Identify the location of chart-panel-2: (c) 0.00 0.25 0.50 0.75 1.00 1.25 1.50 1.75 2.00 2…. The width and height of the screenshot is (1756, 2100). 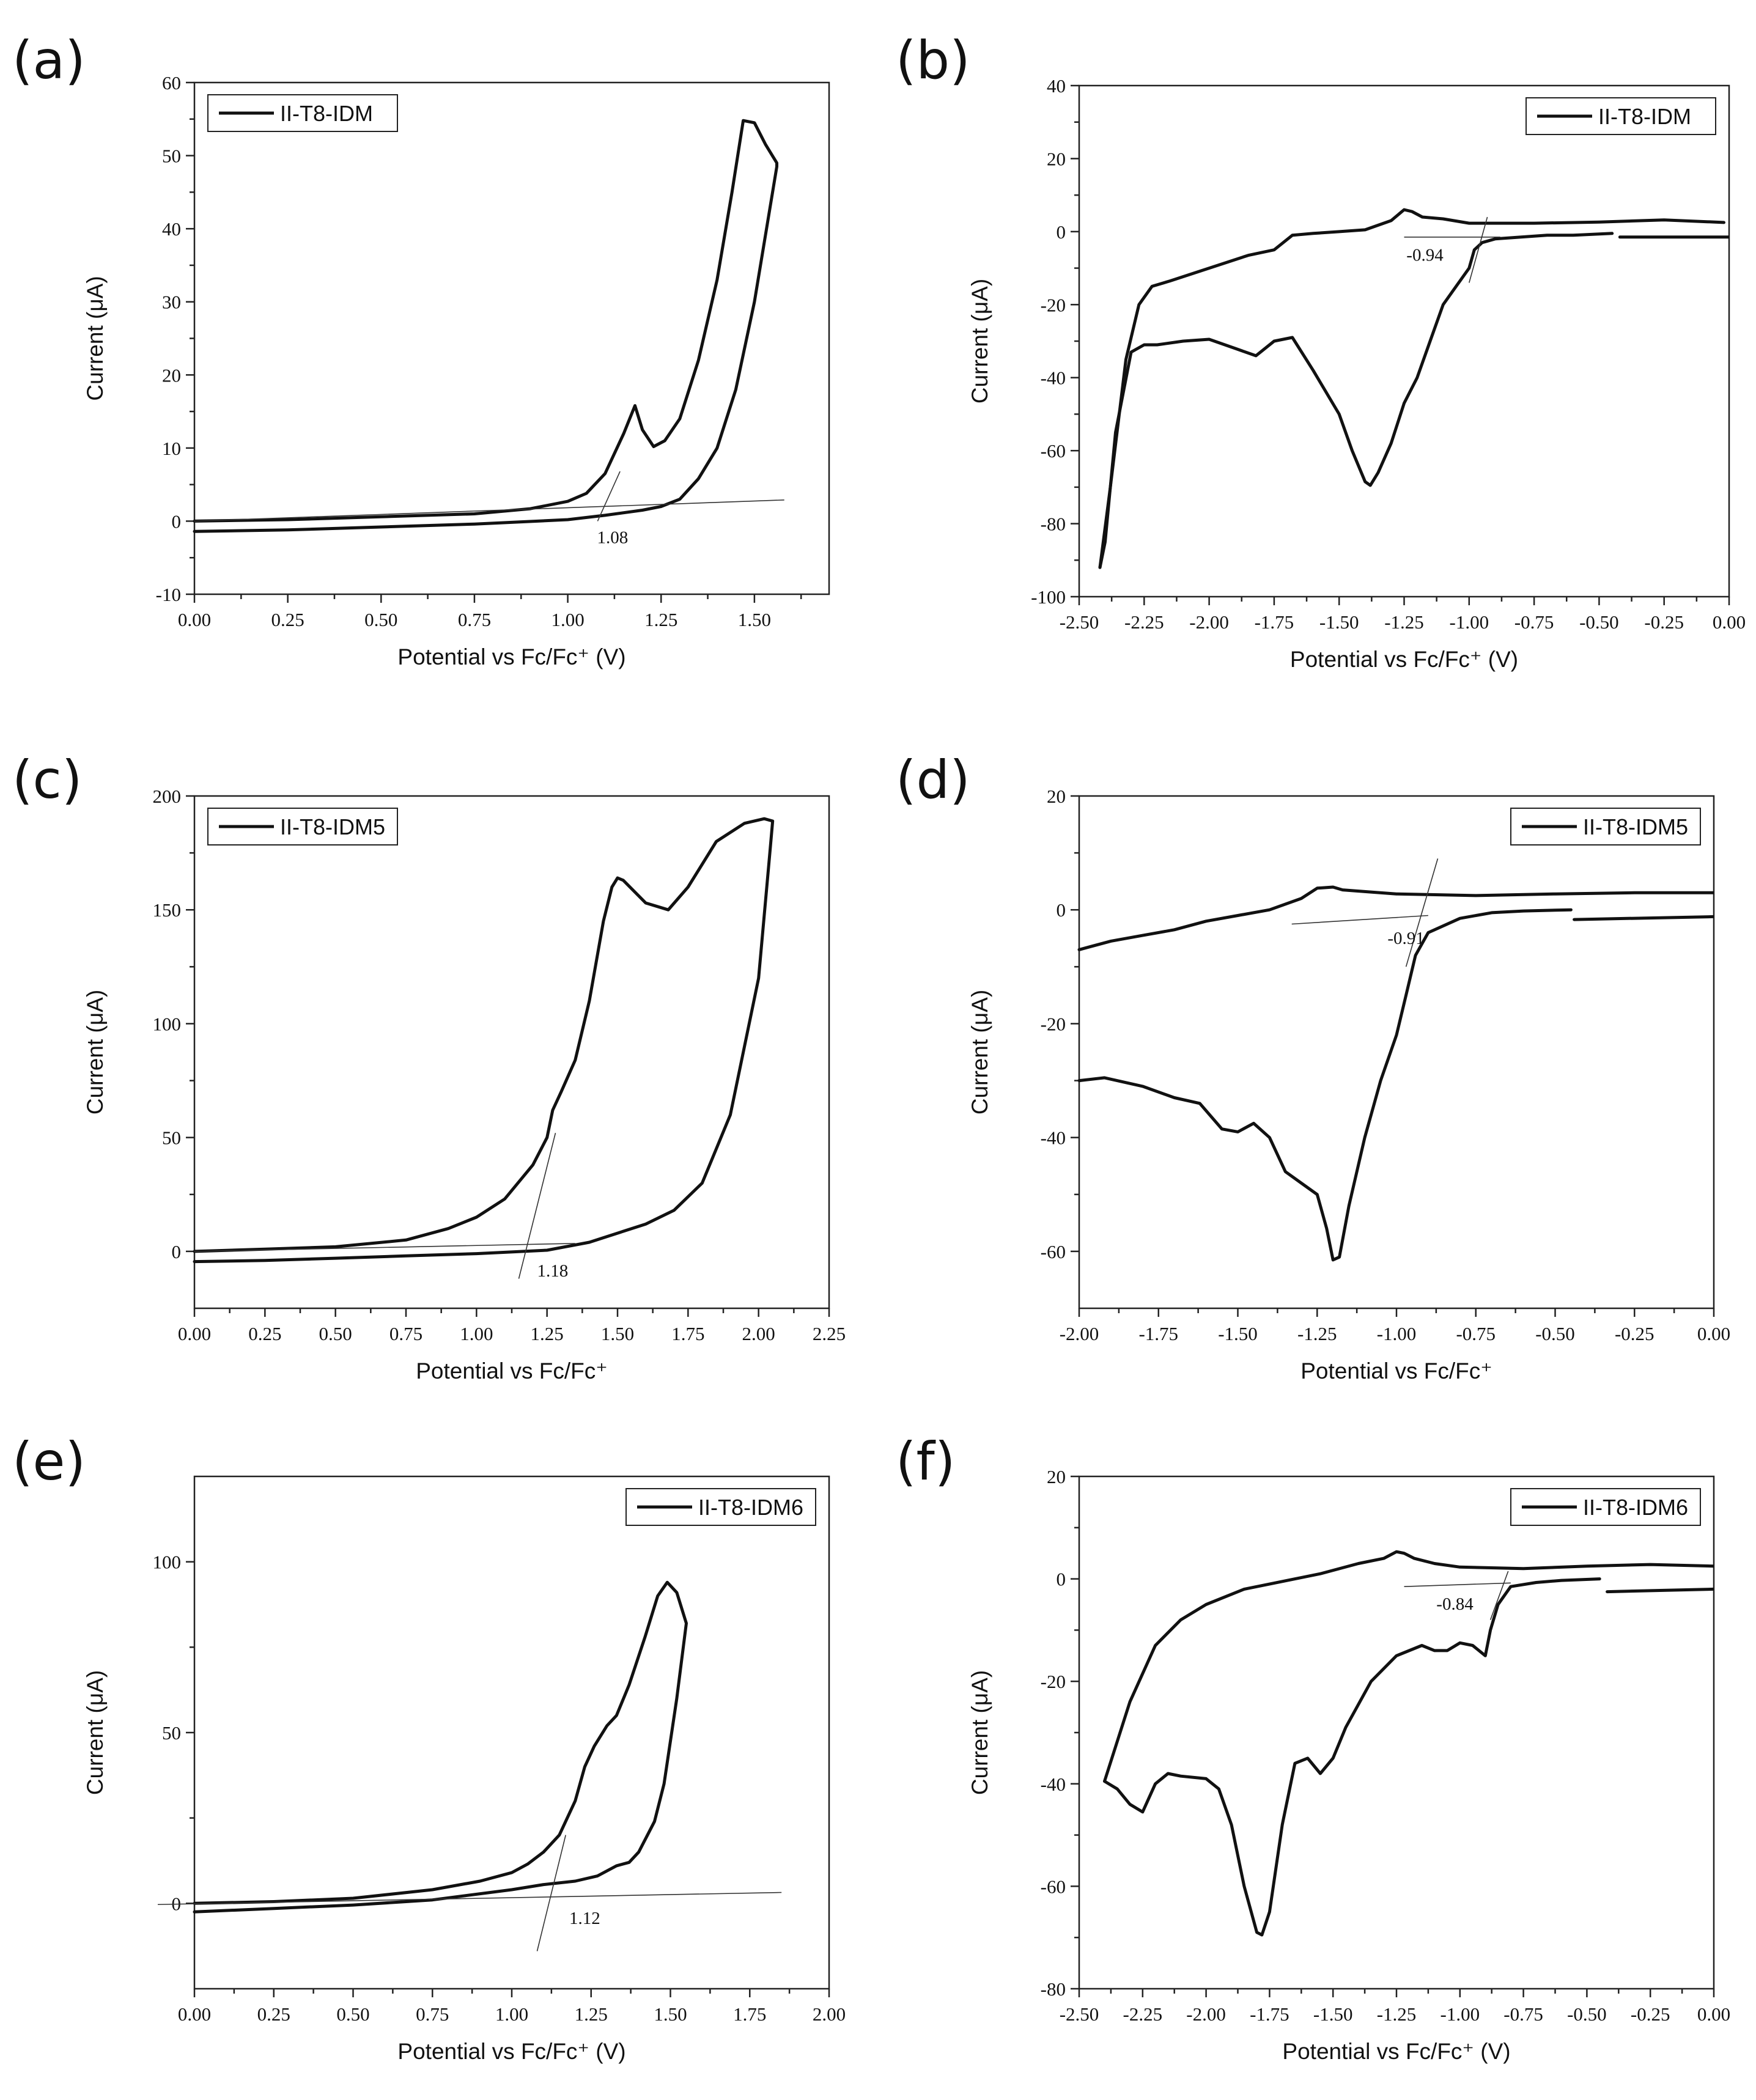
(429, 1066).